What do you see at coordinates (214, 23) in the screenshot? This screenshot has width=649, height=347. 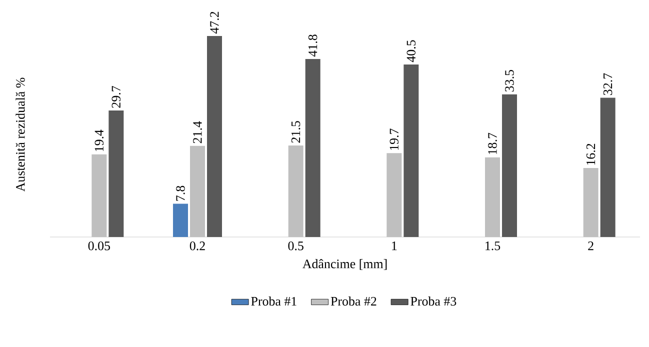 I see `data-label: 47.2` at bounding box center [214, 23].